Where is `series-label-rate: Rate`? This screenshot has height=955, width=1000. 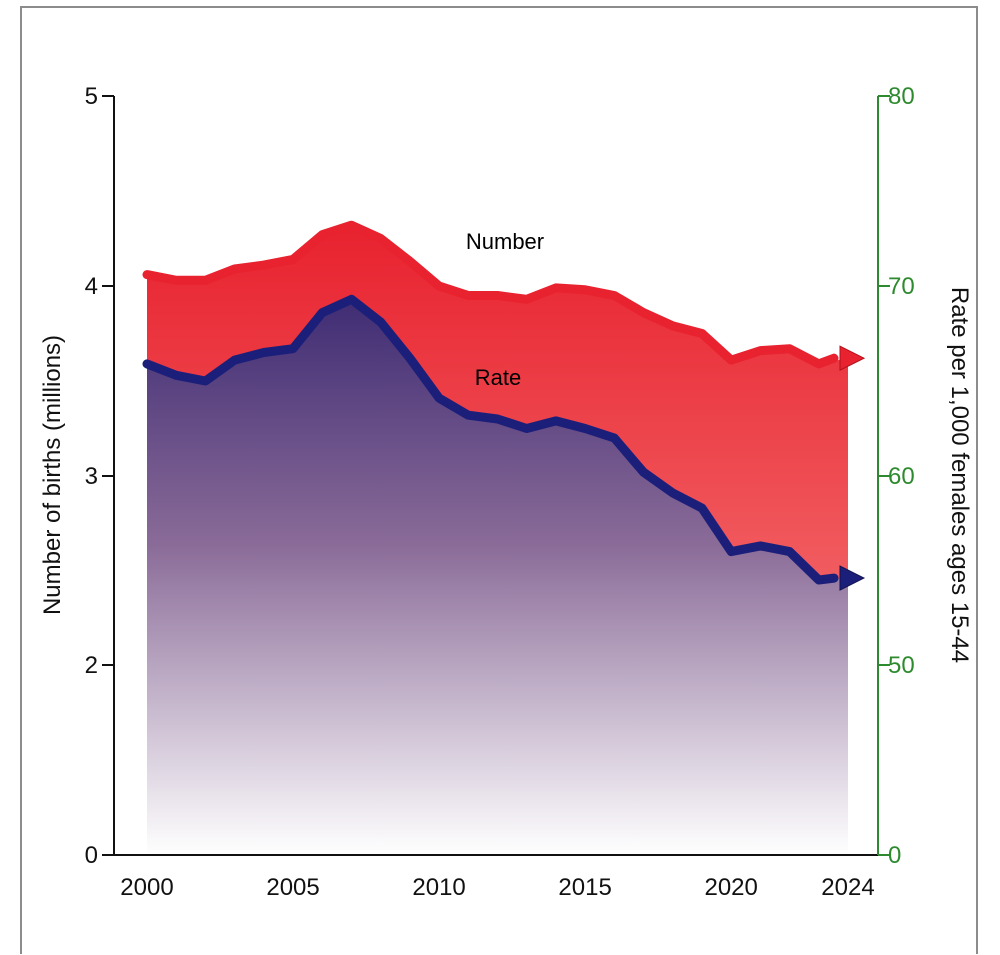 series-label-rate: Rate is located at coordinates (498, 377).